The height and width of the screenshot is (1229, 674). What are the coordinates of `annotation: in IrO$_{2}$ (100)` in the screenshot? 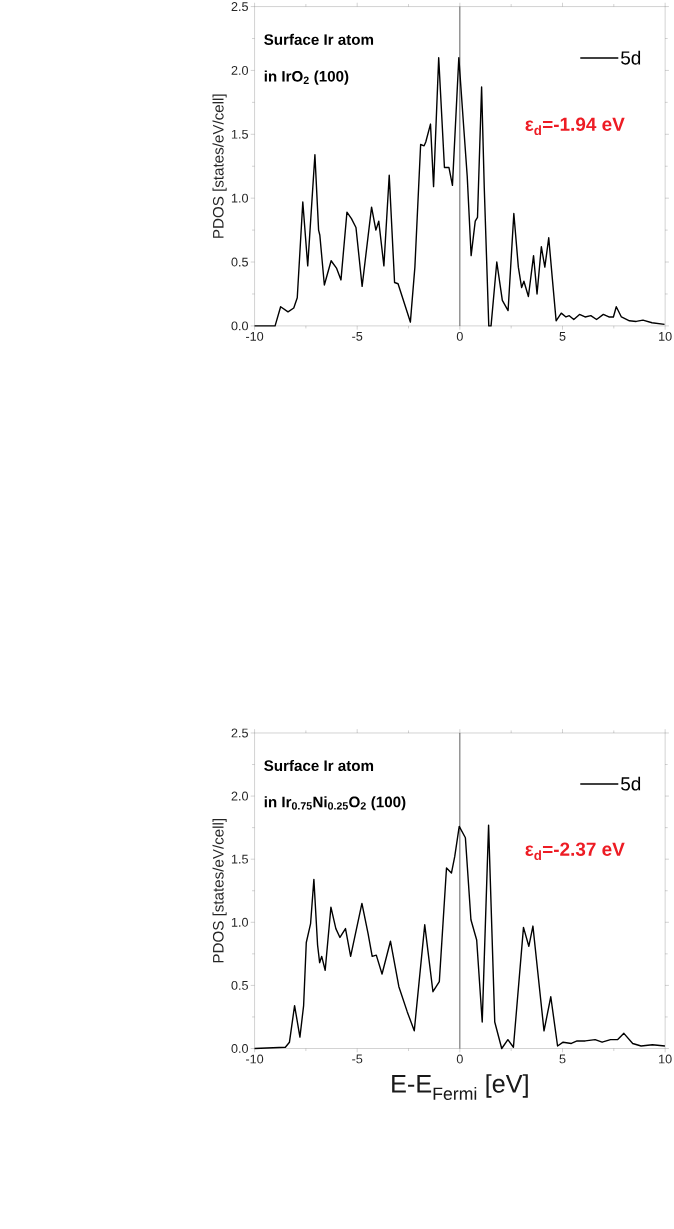 It's located at (306, 77).